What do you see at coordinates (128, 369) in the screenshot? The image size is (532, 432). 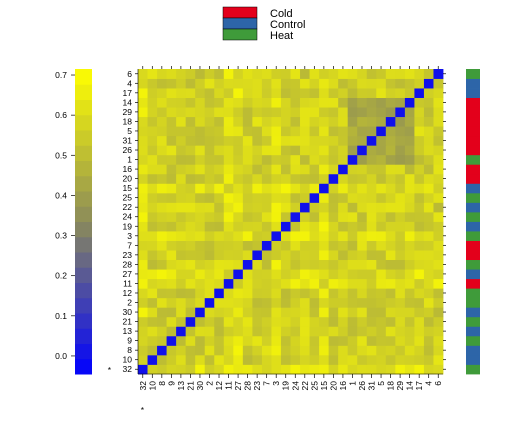 I see `y-tick-label: 32` at bounding box center [128, 369].